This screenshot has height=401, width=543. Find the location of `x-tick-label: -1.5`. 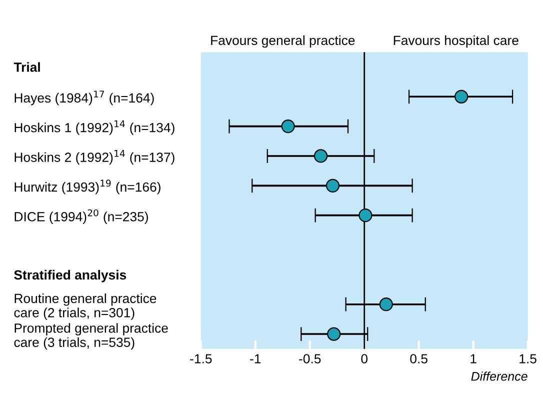

x-tick-label: -1.5 is located at coordinates (201, 359).